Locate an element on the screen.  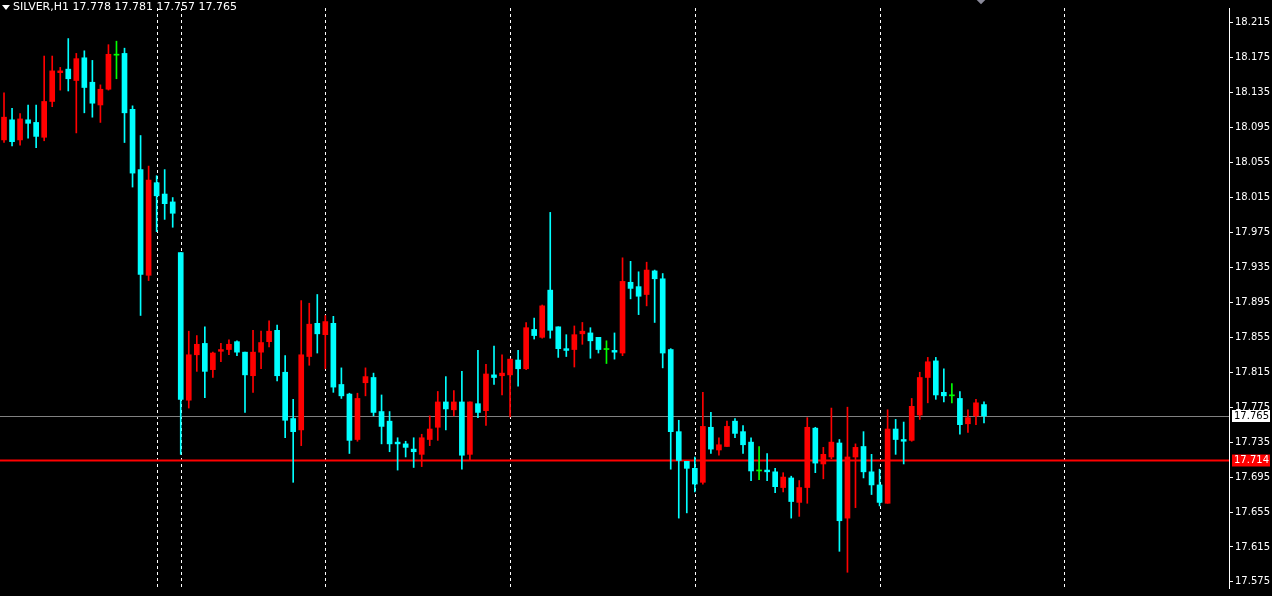
y-tick-label: 17.735 is located at coordinates (1252, 441).